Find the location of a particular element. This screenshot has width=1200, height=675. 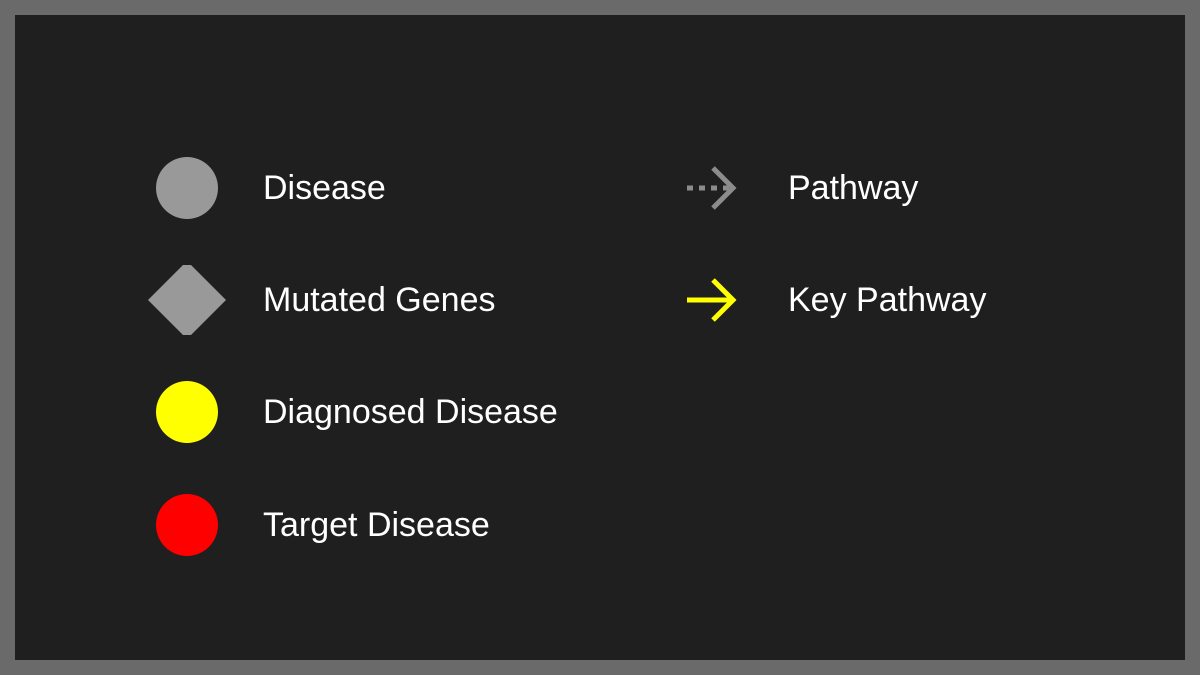

mutated-genes-diamond-icon is located at coordinates (187, 300).